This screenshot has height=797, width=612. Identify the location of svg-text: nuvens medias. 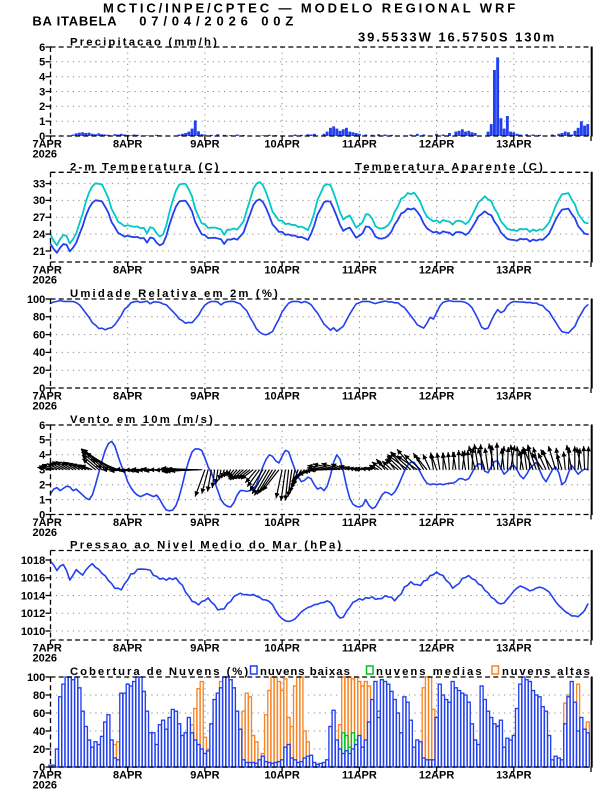
(430, 672).